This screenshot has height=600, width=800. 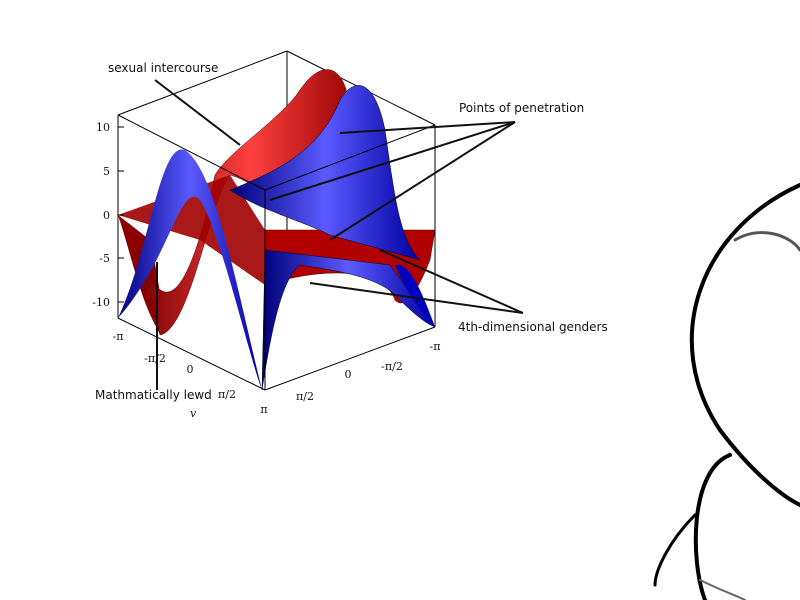 What do you see at coordinates (533, 327) in the screenshot?
I see `annotation-4th-dimensional-genders: 4th-dimensional genders` at bounding box center [533, 327].